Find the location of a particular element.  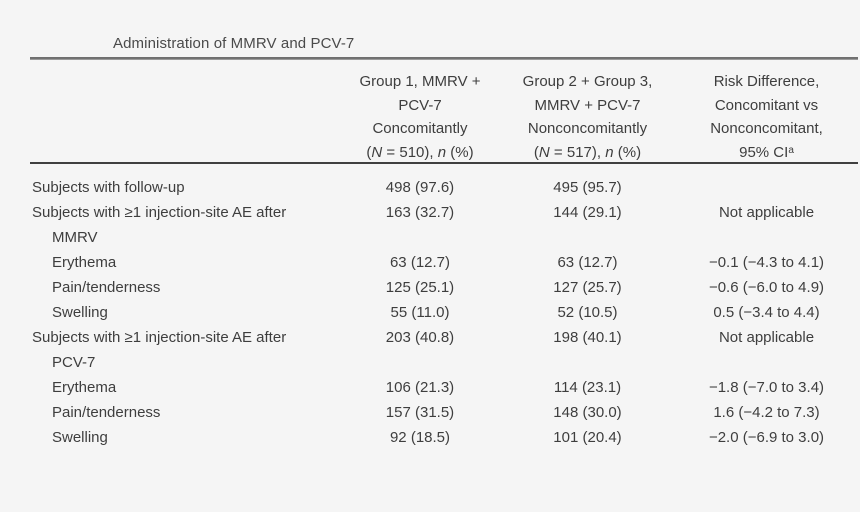

group1-value: 125 (25.1) is located at coordinates (420, 287).